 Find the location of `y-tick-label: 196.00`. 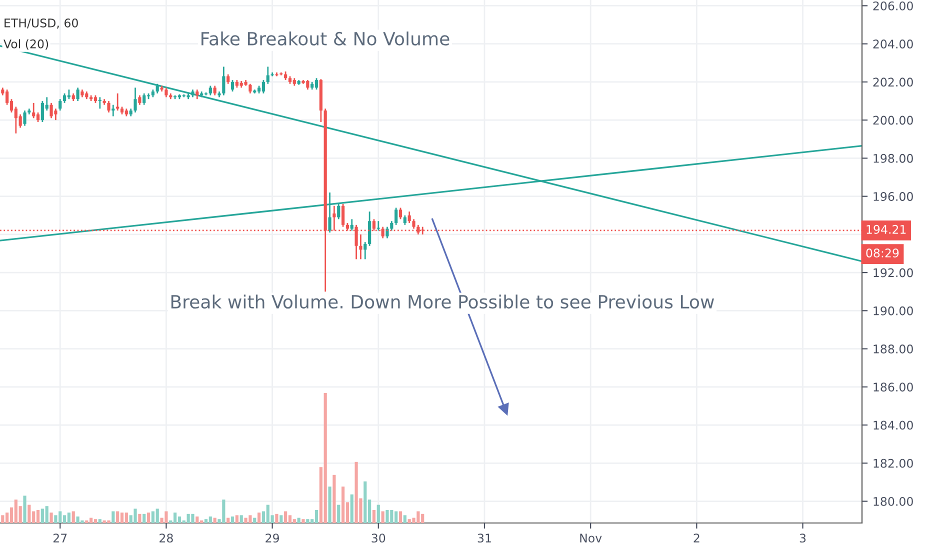

y-tick-label: 196.00 is located at coordinates (893, 196).